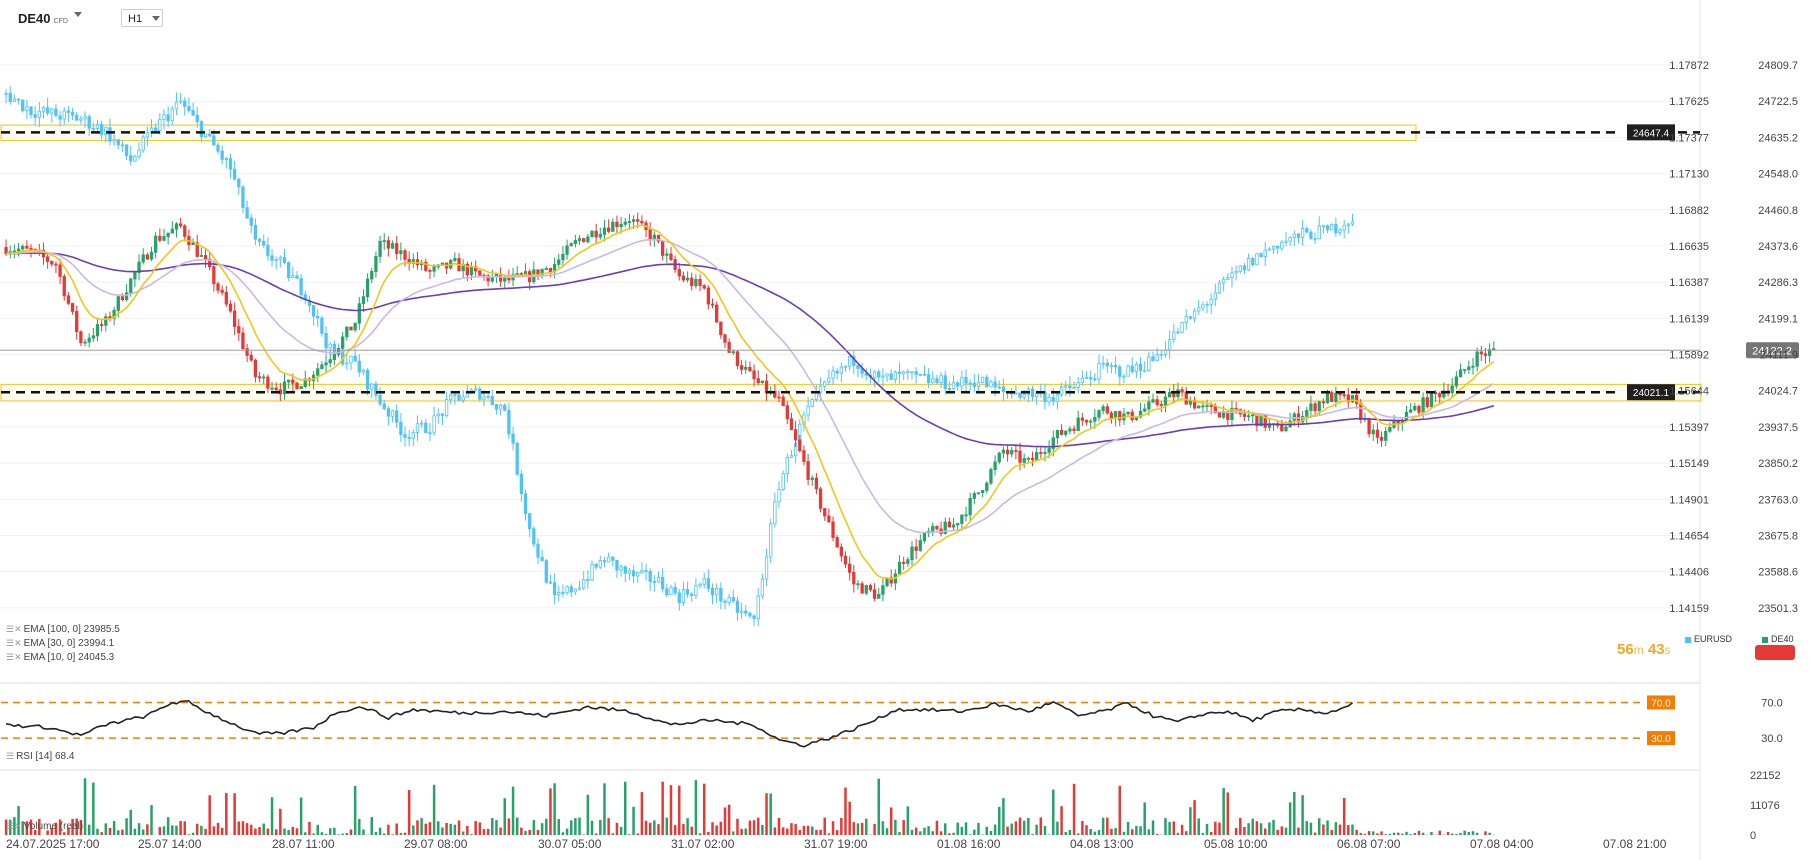 This screenshot has height=860, width=1810. I want to click on settings-icon: ☰, so click(10, 756).